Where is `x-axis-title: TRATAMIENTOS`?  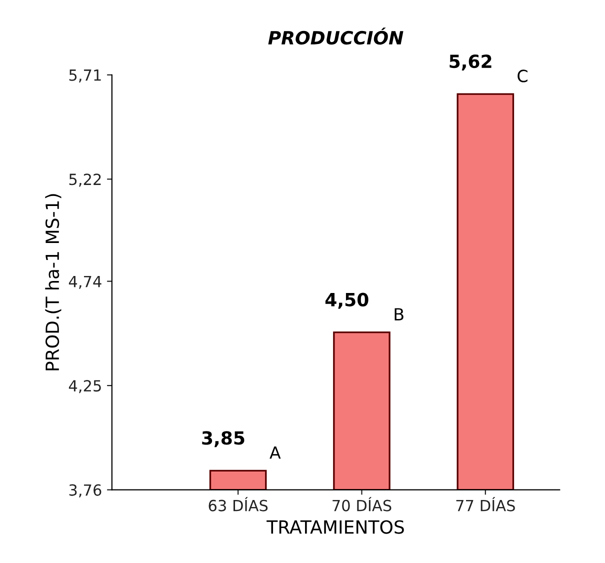
x-axis-title: TRATAMIENTOS is located at coordinates (335, 527).